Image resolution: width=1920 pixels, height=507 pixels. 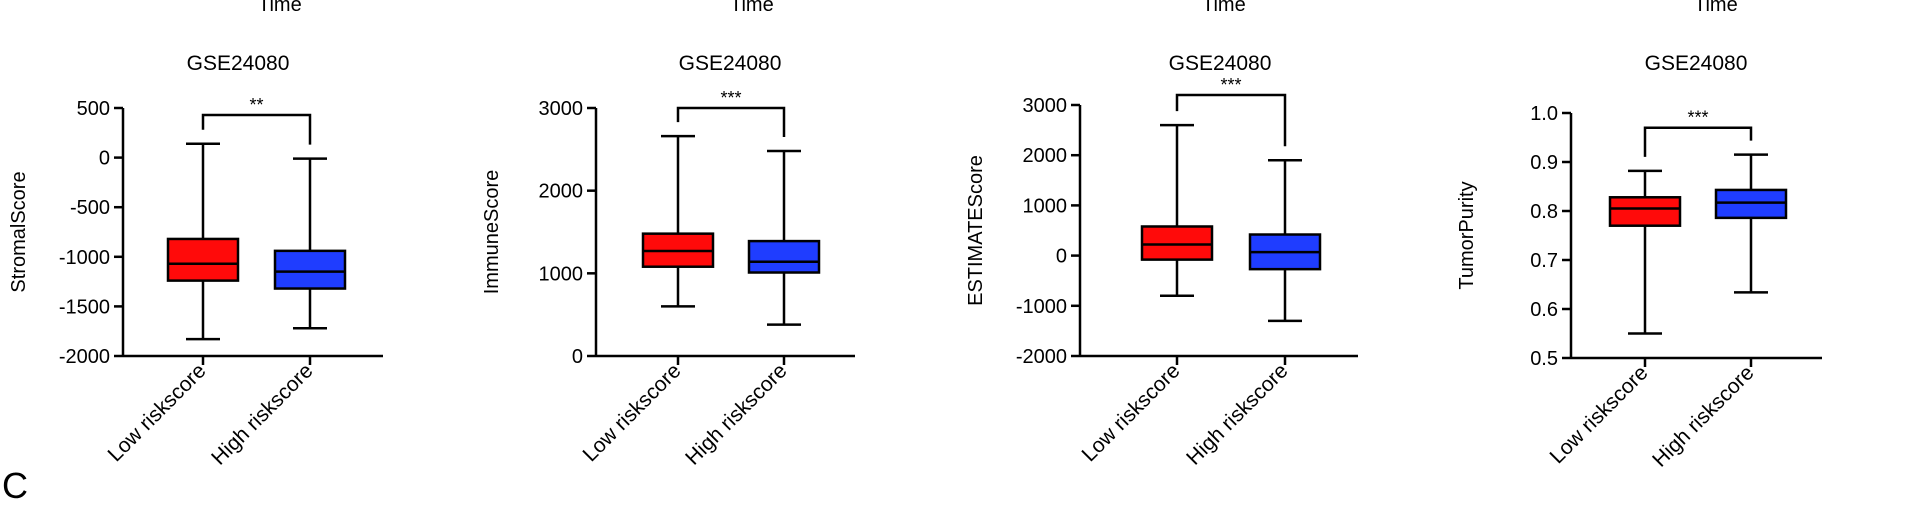 I want to click on y-axis-label: StromalScore, so click(x=19, y=231).